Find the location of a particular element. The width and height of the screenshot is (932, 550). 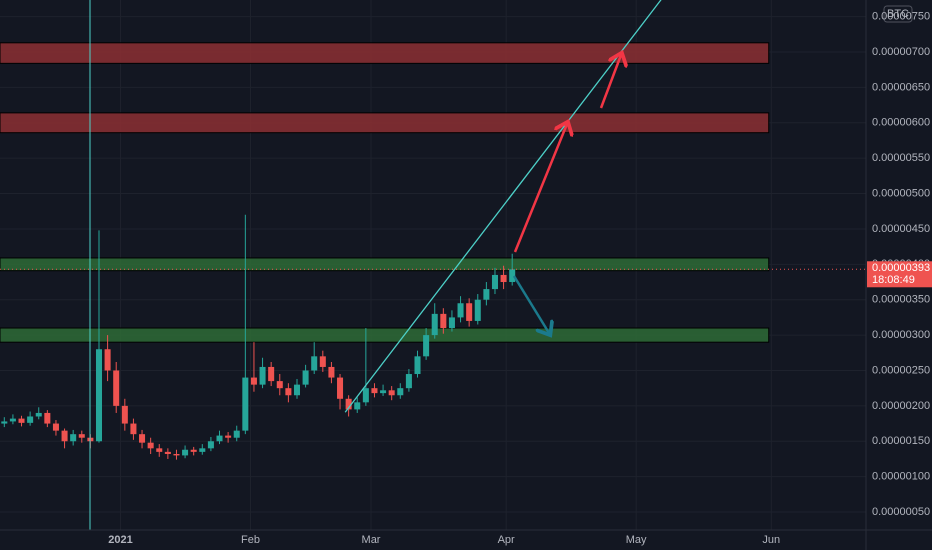

countdown: 18:08:49 is located at coordinates (893, 280).